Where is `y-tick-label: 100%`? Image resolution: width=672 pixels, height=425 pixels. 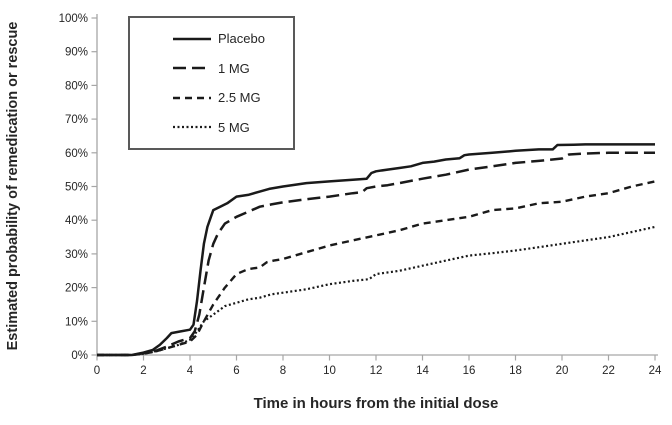 y-tick-label: 100% is located at coordinates (73, 19).